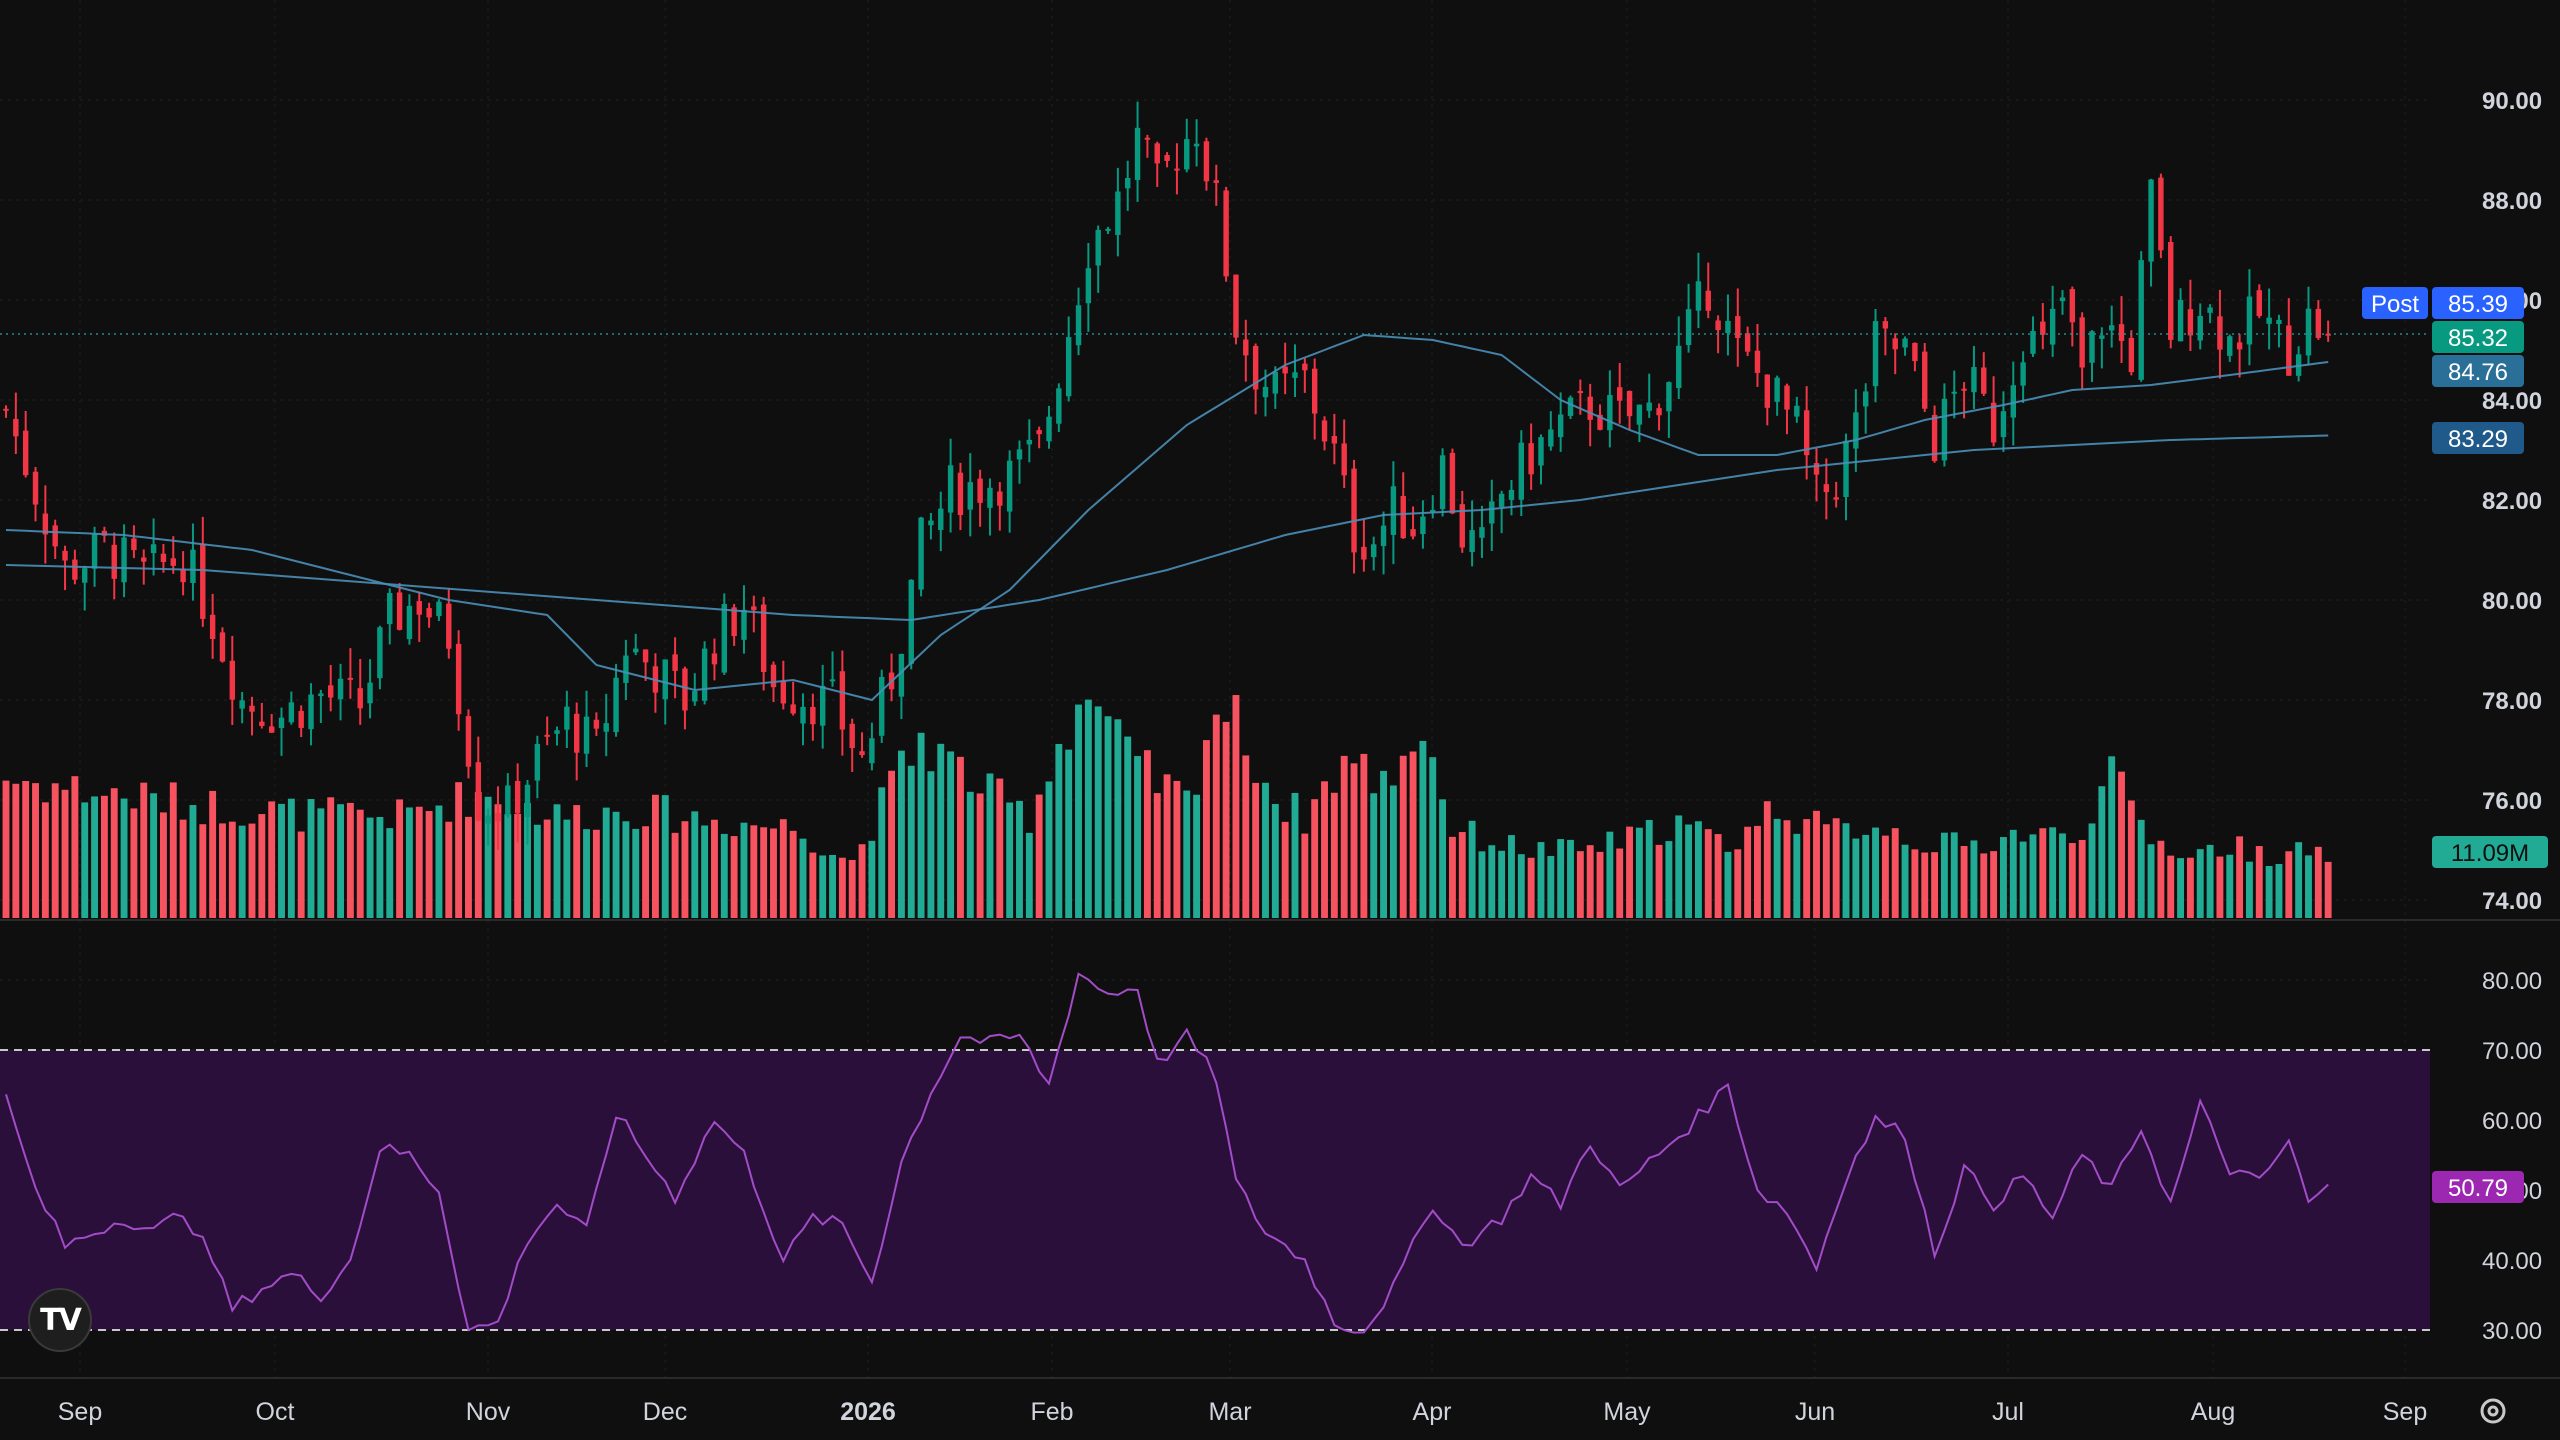  I want to click on post-tag-label: Post, so click(2395, 304).